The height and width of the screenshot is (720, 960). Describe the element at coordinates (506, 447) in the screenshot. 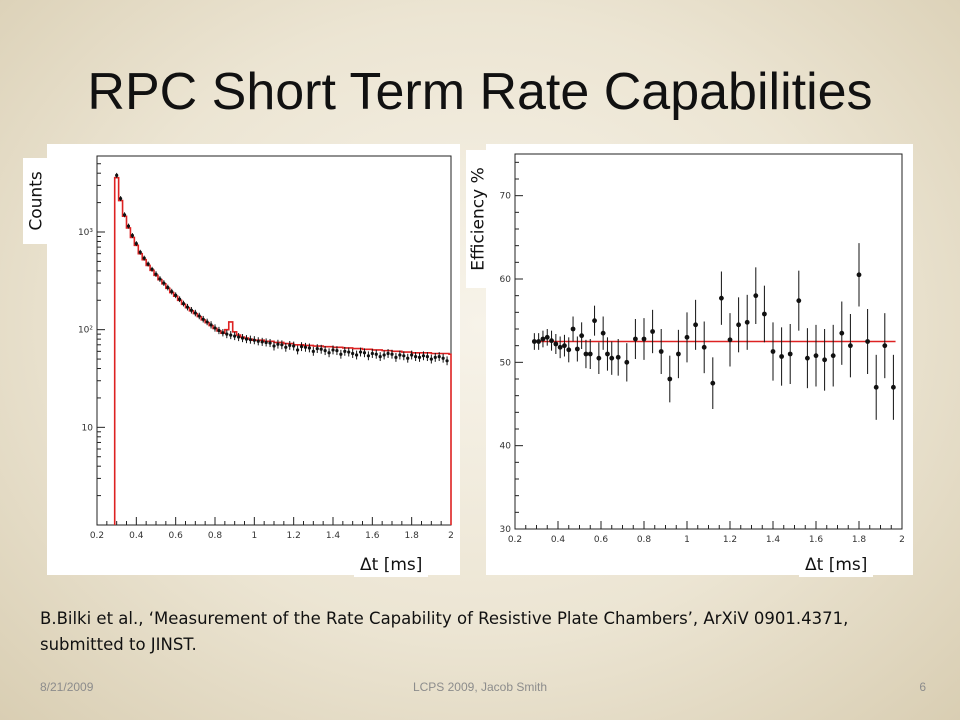

I see `efficiency-y-tick-label: 40` at that location.